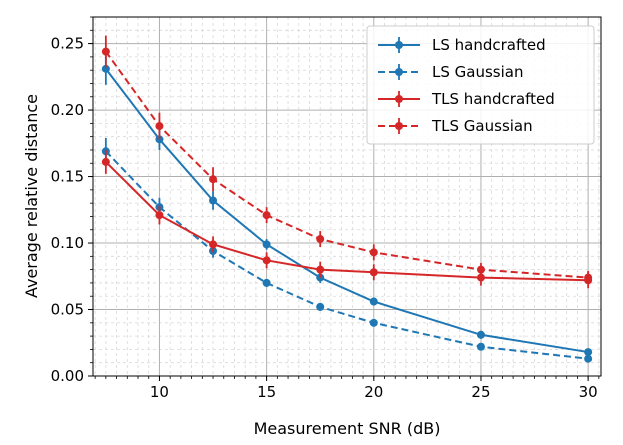  Describe the element at coordinates (489, 45) in the screenshot. I see `legend-label: LS handcrafted` at that location.